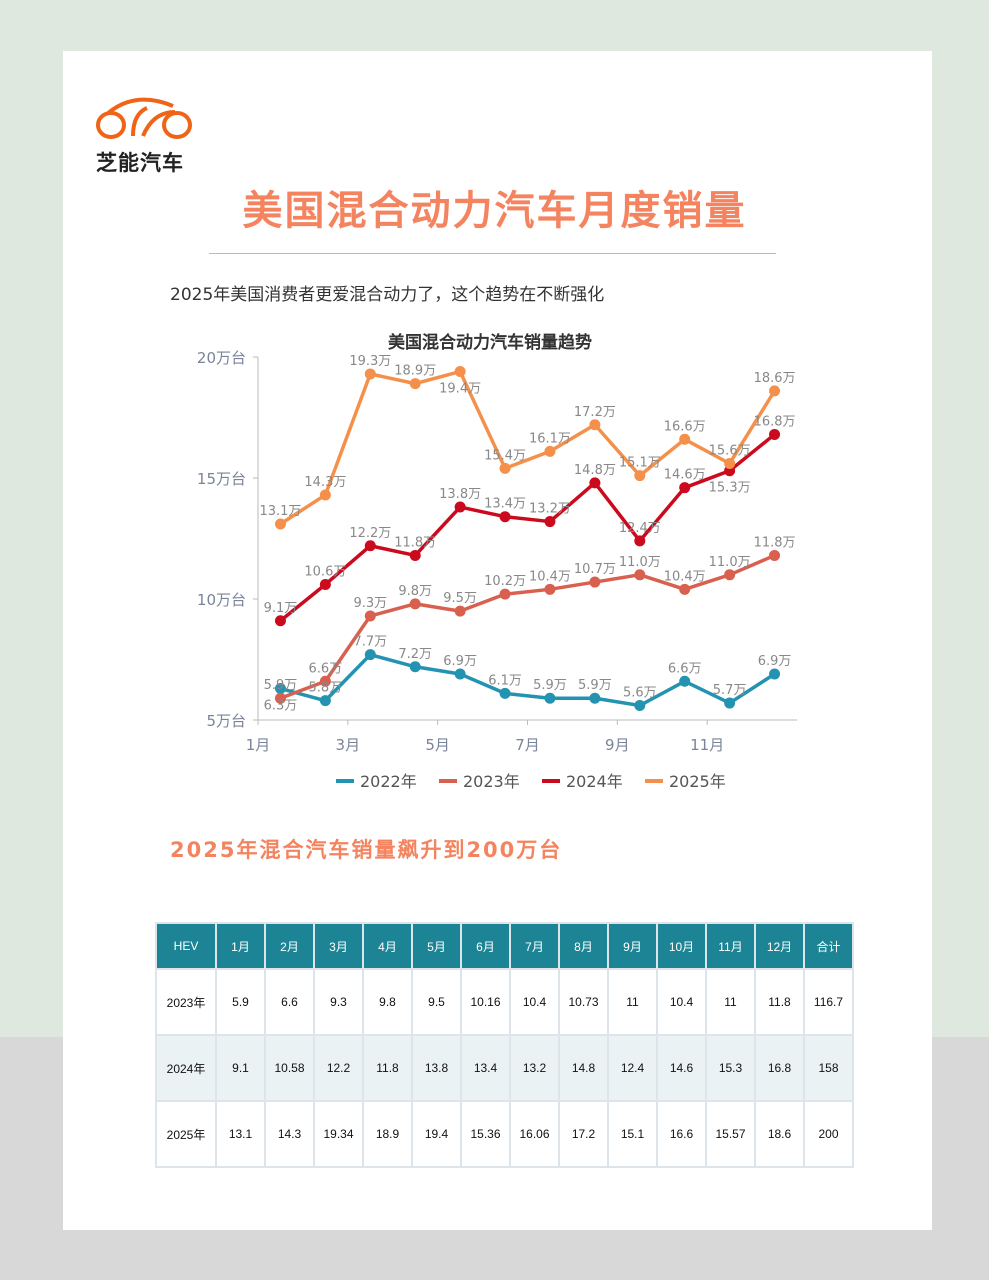 This screenshot has height=1280, width=989. I want to click on table-header-cell: 6月, so click(485, 946).